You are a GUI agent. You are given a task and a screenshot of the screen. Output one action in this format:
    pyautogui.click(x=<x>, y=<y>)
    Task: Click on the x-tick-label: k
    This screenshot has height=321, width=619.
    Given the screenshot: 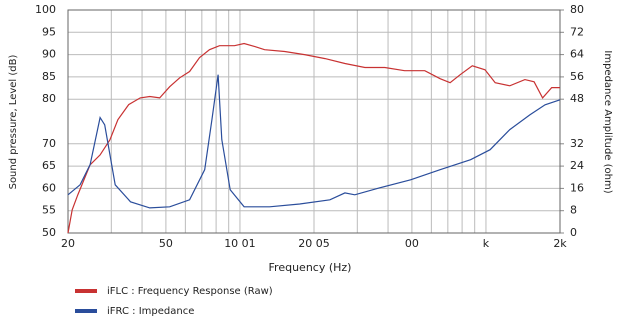 What is the action you would take?
    pyautogui.click(x=486, y=243)
    